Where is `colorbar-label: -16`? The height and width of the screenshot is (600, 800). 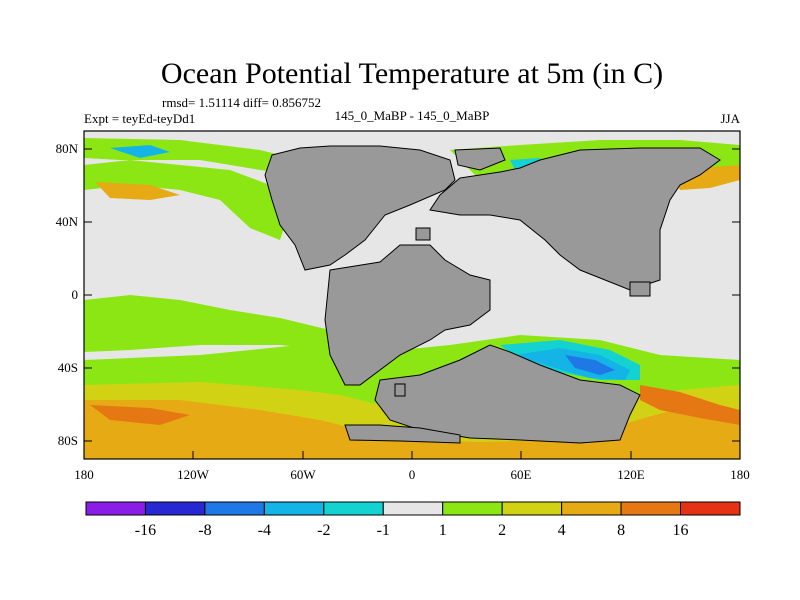
colorbar-label: -16 is located at coordinates (145, 530).